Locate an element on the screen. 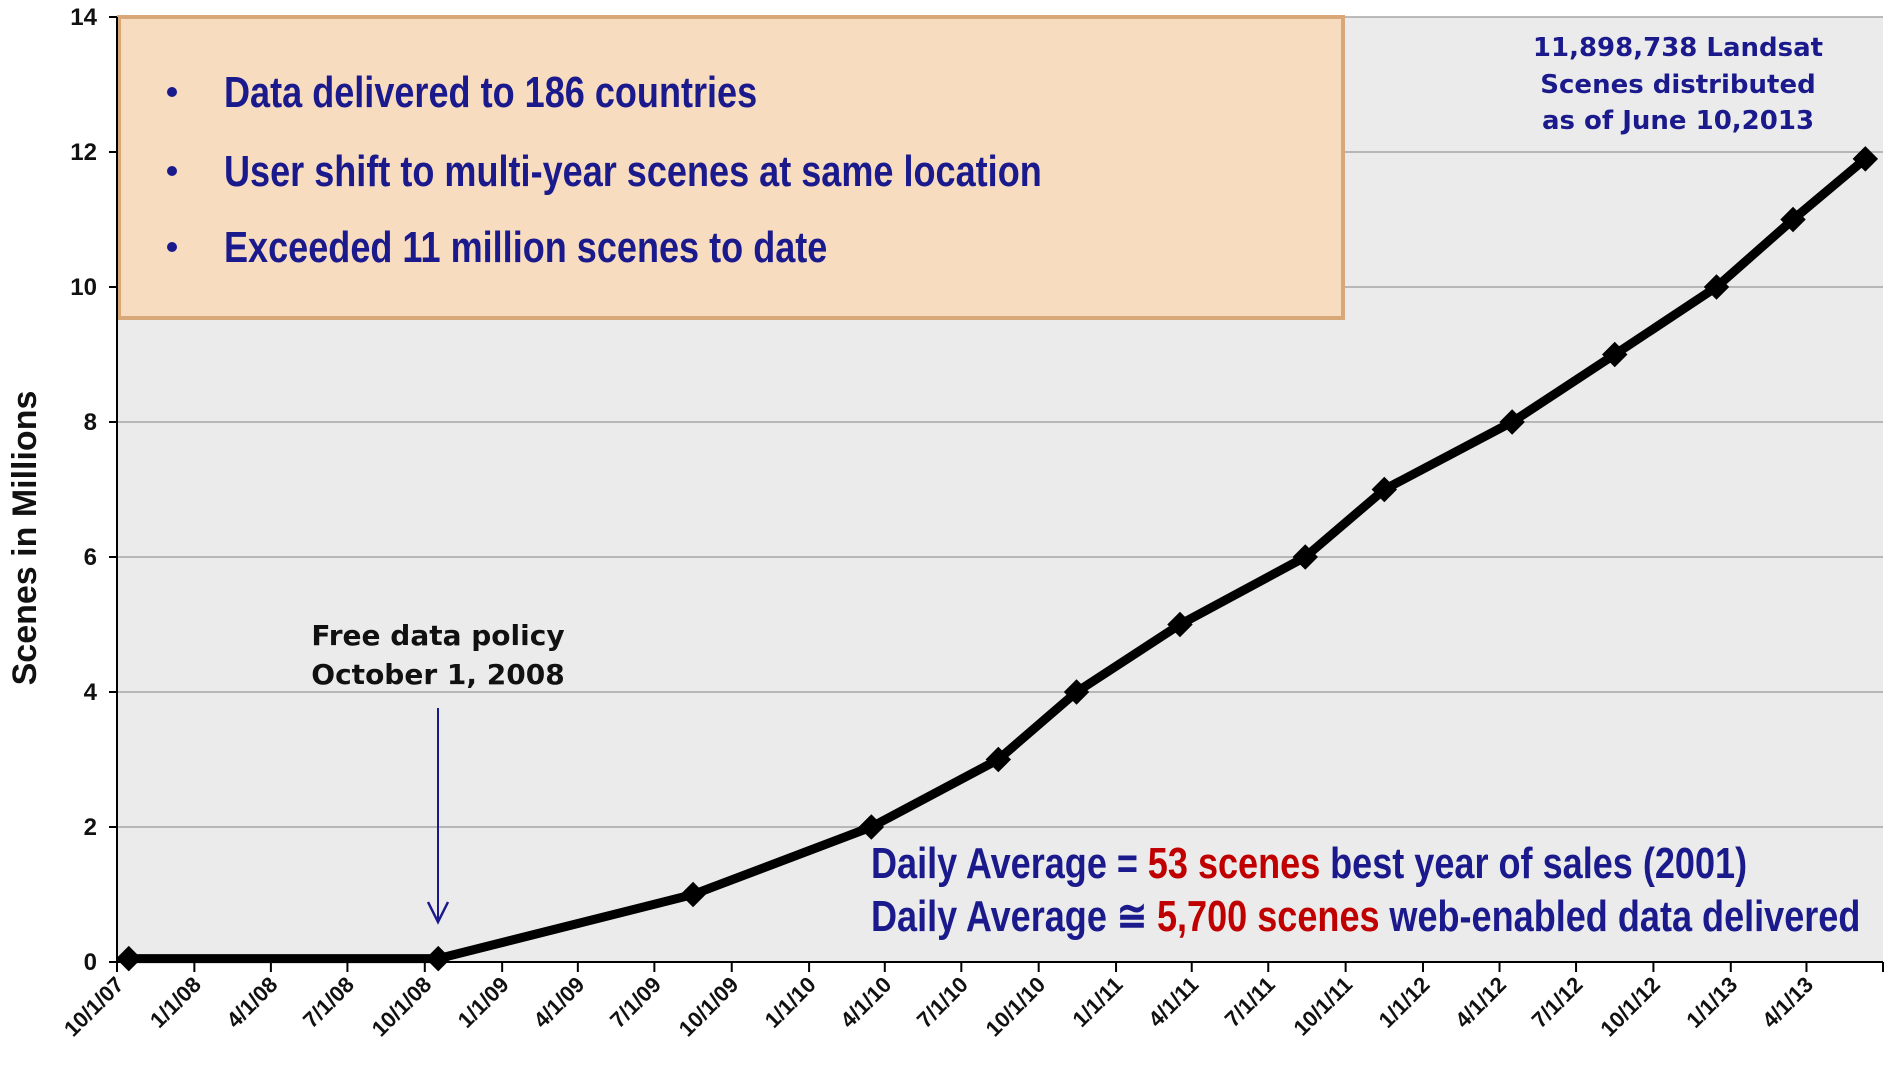 Image resolution: width=1887 pixels, height=1068 pixels. y-tick-label: 8 is located at coordinates (90, 422).